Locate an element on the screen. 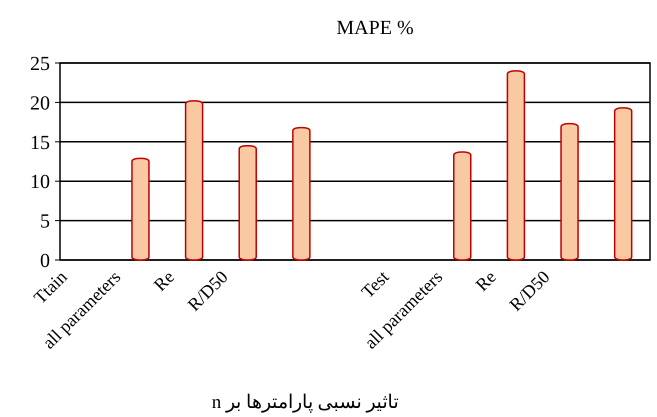 This screenshot has height=417, width=657. y-tick-label: 20 is located at coordinates (40, 103).